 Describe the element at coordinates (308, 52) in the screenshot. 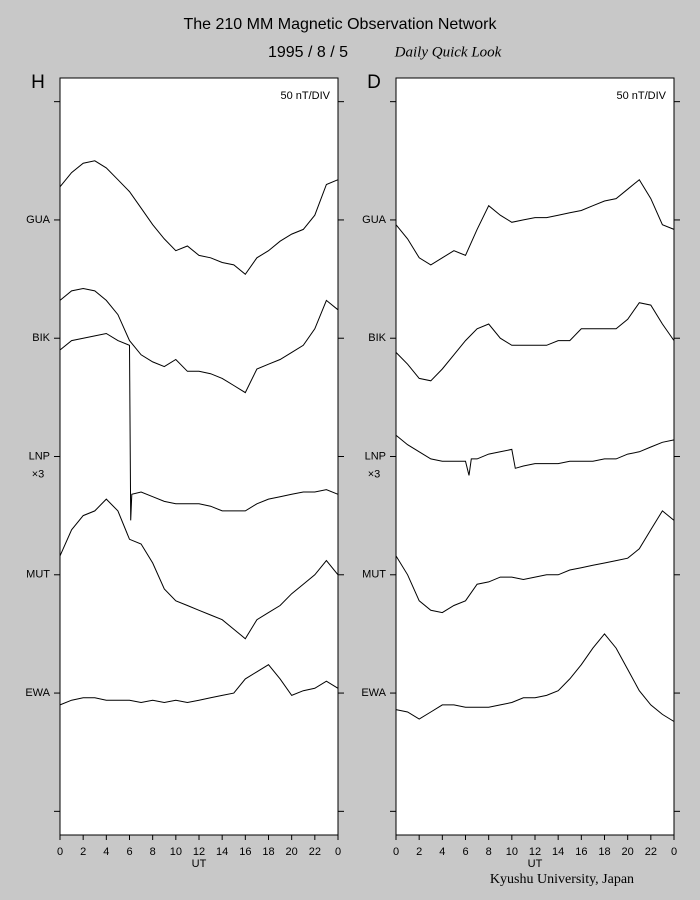

I see `date: 1995 / 8 / 5` at that location.